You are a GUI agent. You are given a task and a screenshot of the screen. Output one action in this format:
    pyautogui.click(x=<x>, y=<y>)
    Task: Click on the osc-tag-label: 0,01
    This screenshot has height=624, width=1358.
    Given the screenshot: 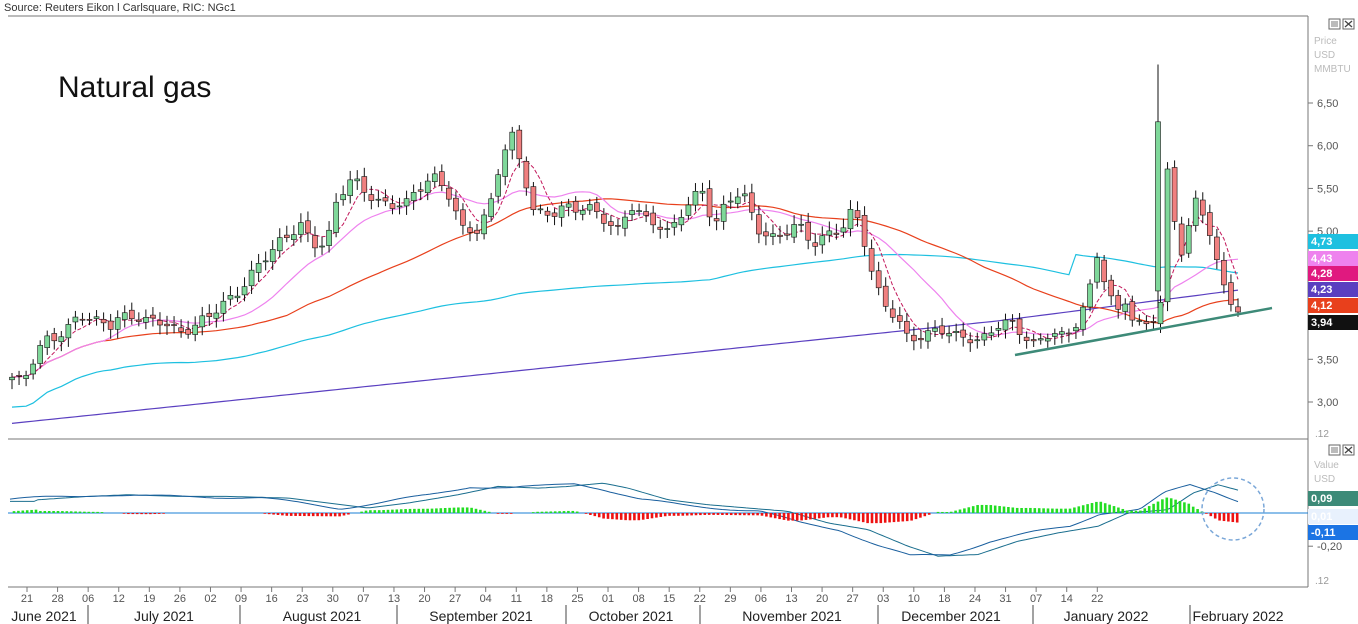 What is the action you would take?
    pyautogui.click(x=1321, y=517)
    